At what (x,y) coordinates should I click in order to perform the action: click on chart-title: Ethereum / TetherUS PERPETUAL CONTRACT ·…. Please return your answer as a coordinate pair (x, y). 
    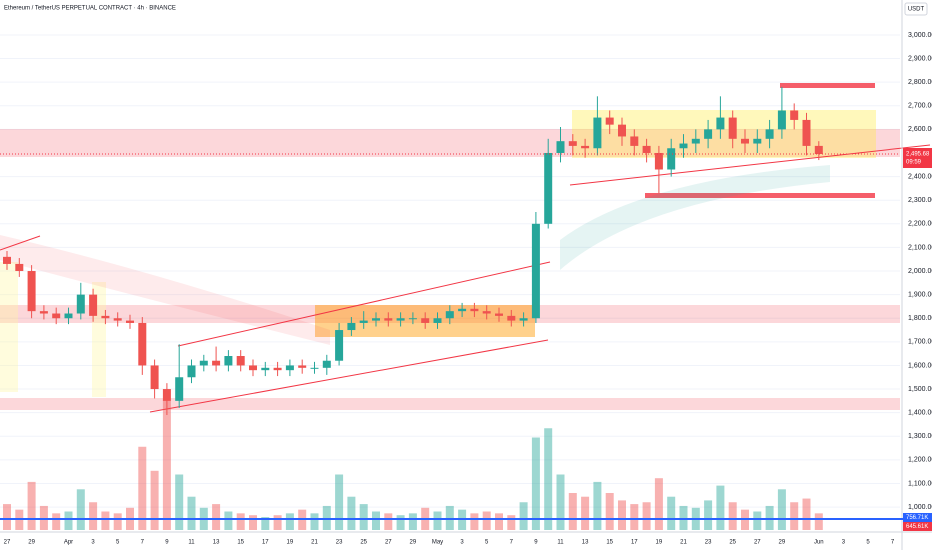
    Looking at the image, I should click on (90, 9).